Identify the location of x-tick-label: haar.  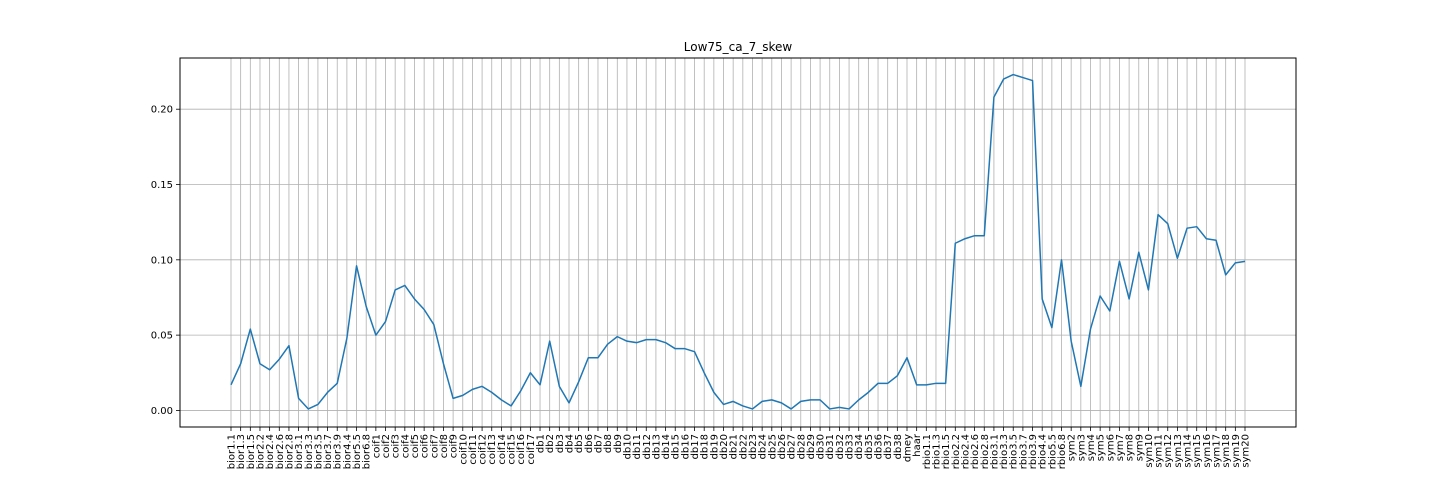
(917, 445).